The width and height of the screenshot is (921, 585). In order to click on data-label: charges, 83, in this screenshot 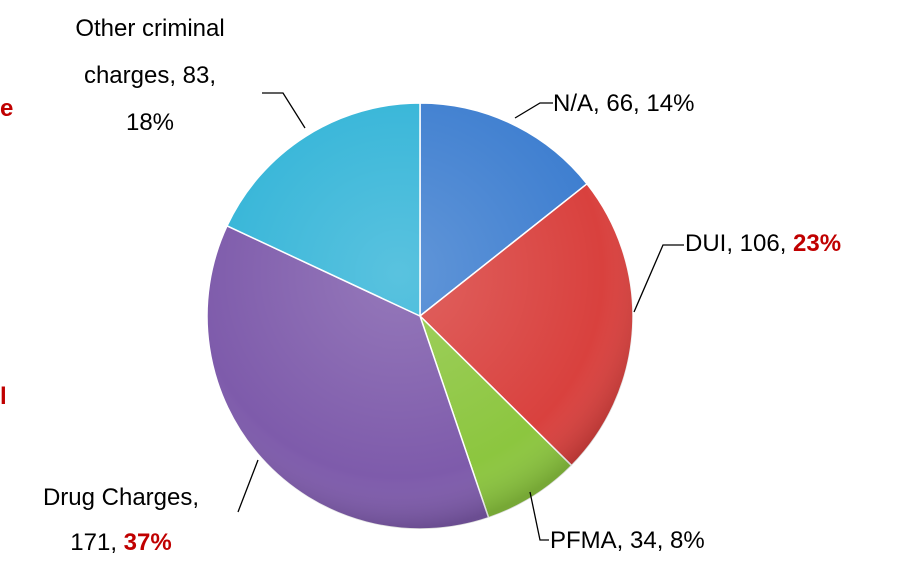, I will do `click(150, 75)`.